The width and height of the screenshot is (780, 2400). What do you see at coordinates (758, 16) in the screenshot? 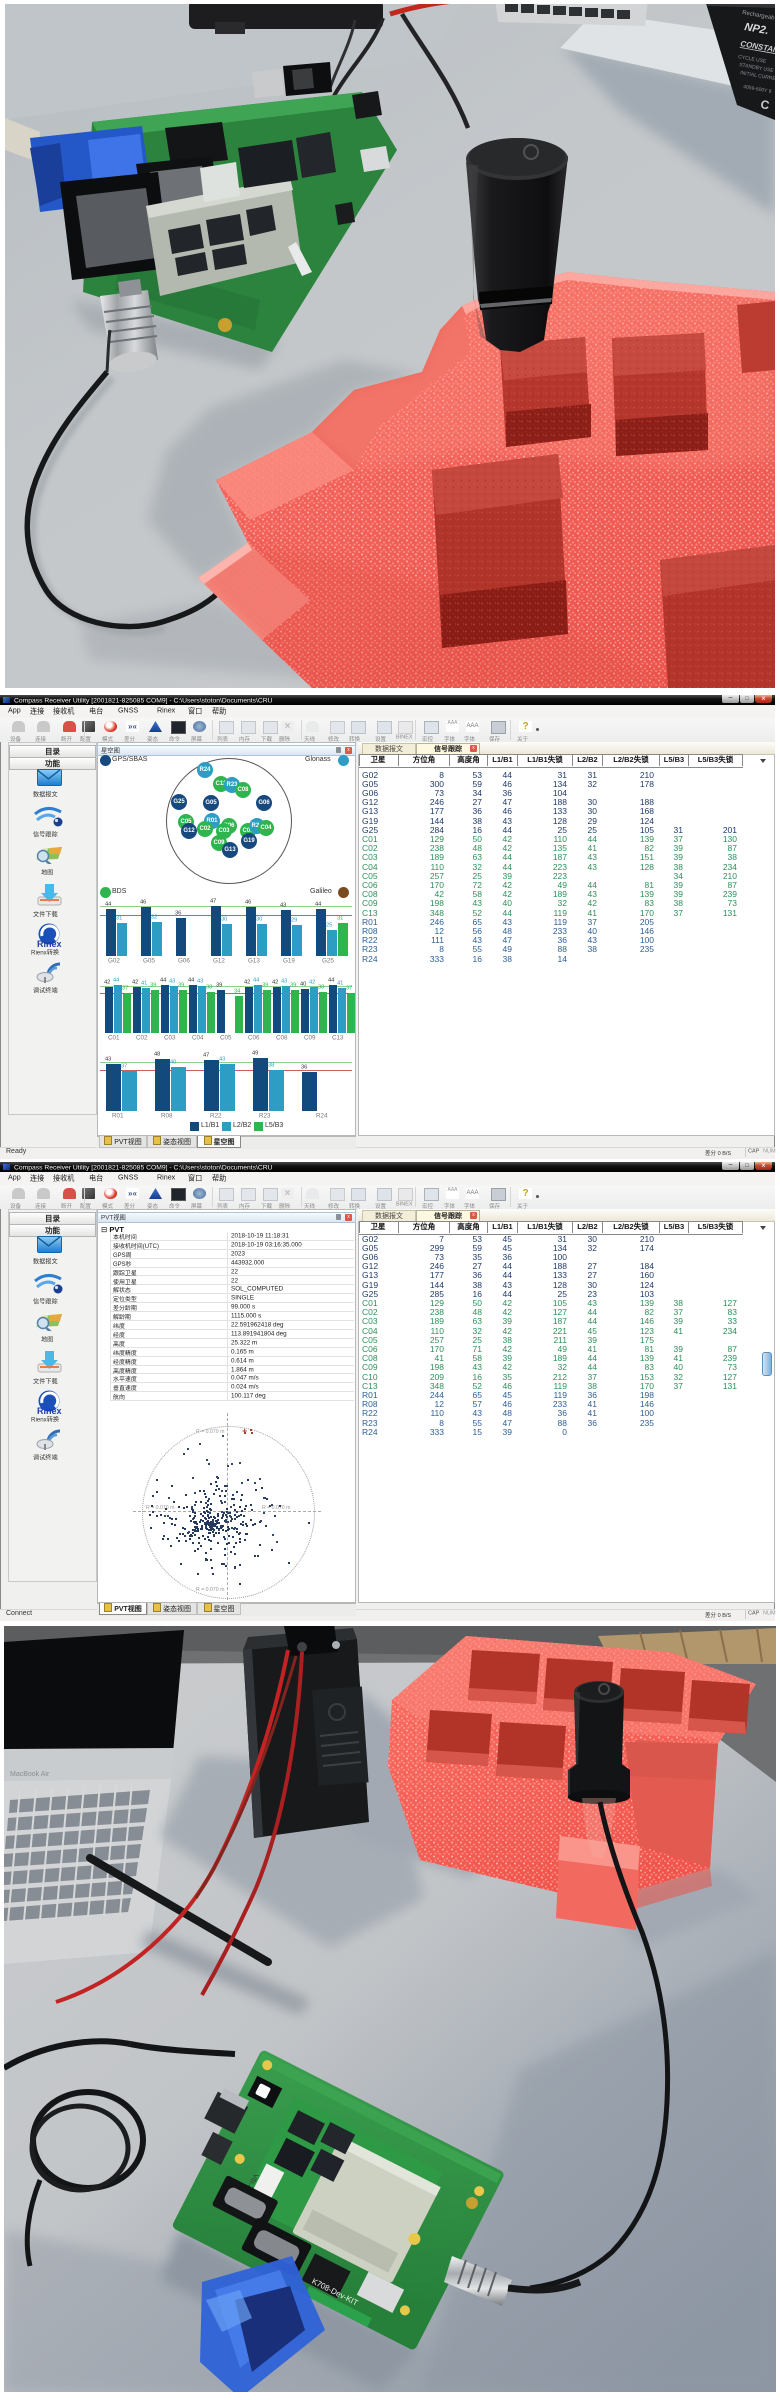
I see `svg-text: Rechargeab` at bounding box center [758, 16].